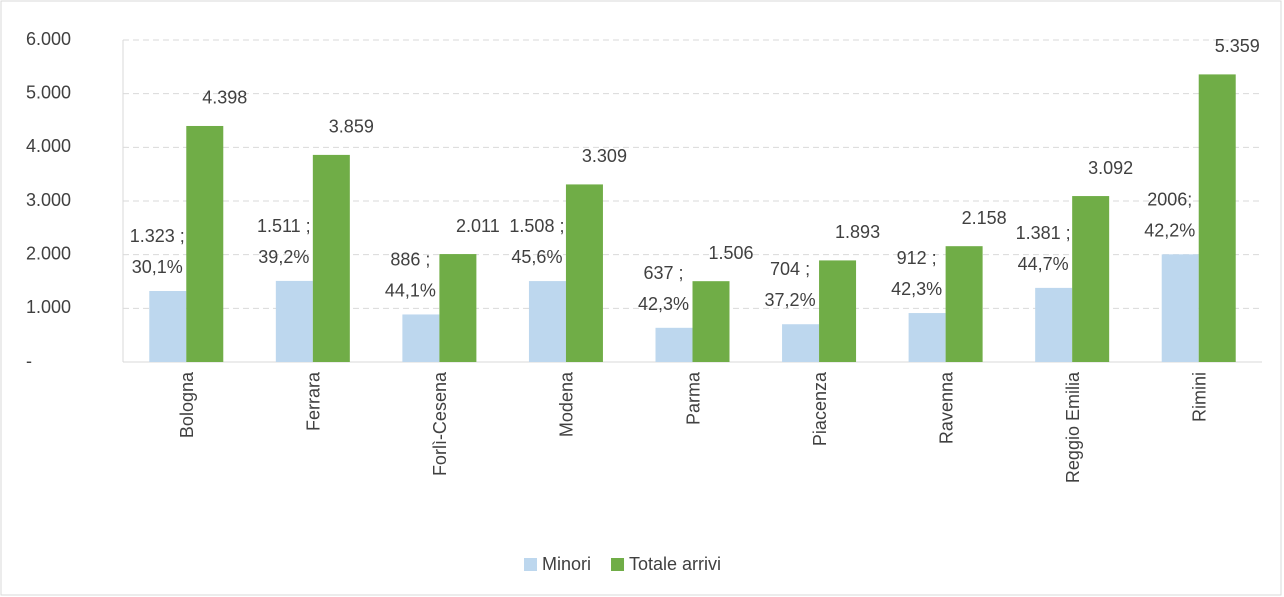 This screenshot has height=597, width=1284. Describe the element at coordinates (351, 127) in the screenshot. I see `data-label: 3.859` at that location.